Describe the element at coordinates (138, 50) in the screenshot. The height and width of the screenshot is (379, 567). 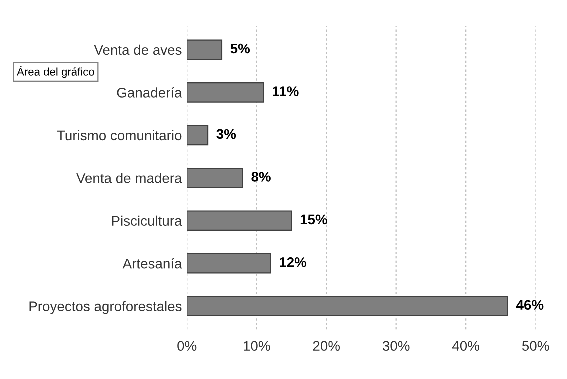
I see `y-tick-label: Venta de aves` at that location.